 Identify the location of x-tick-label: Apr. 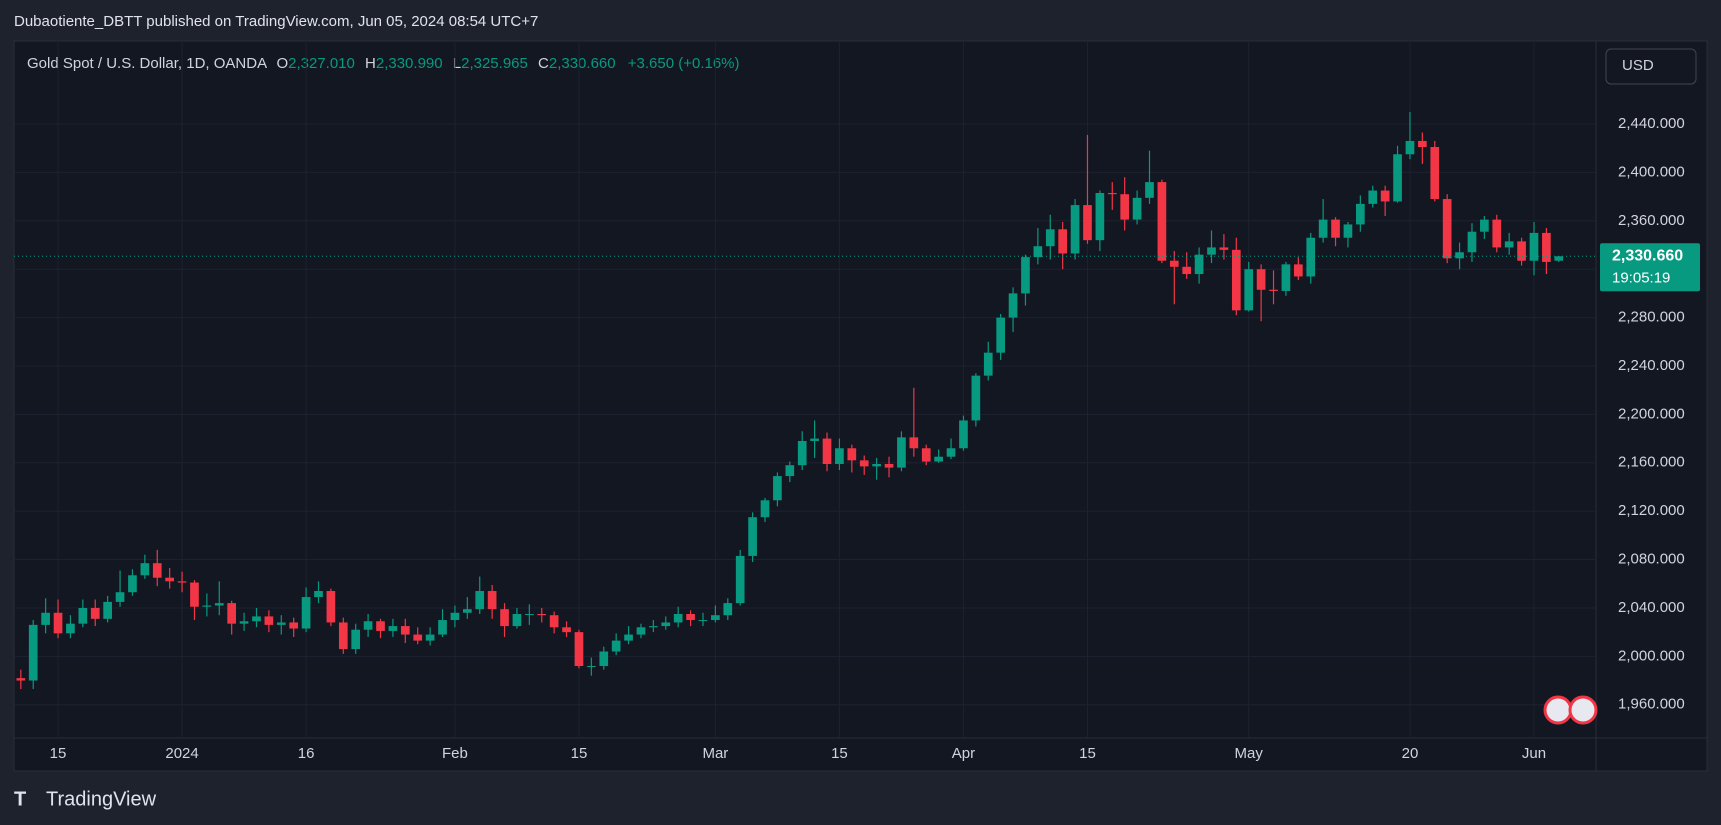
(963, 753).